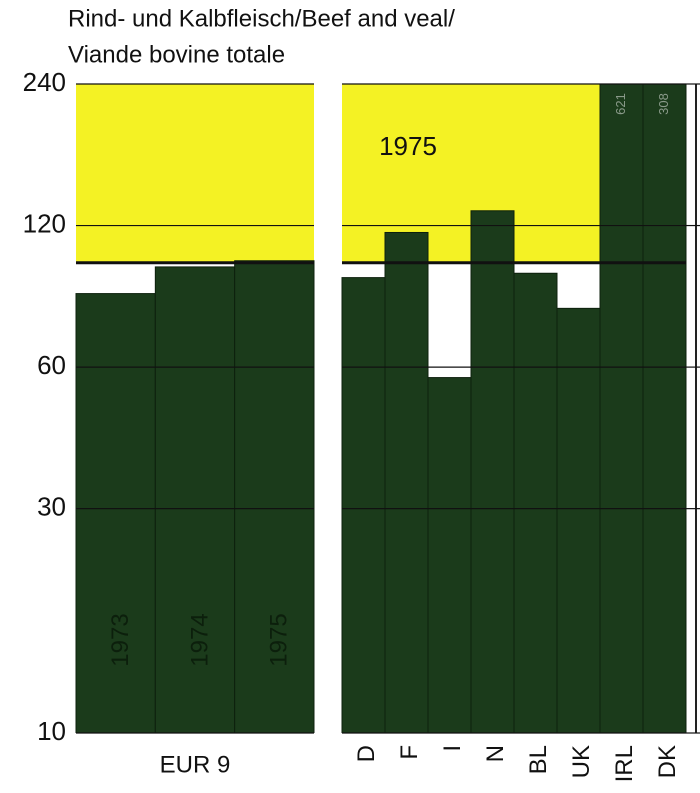 The height and width of the screenshot is (793, 700). Describe the element at coordinates (199, 639) in the screenshot. I see `bar-label: 1974` at that location.